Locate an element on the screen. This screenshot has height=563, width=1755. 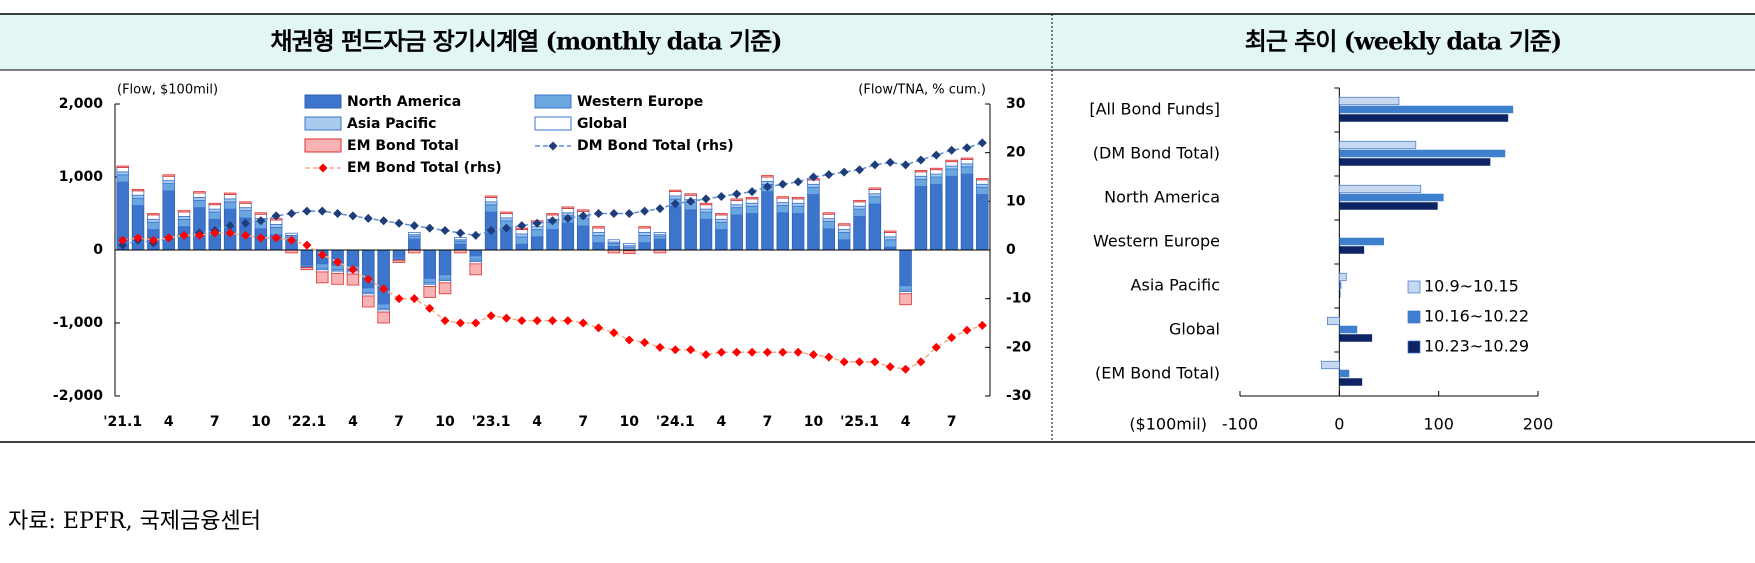
y2-tick-label: 20 is located at coordinates (1016, 153).